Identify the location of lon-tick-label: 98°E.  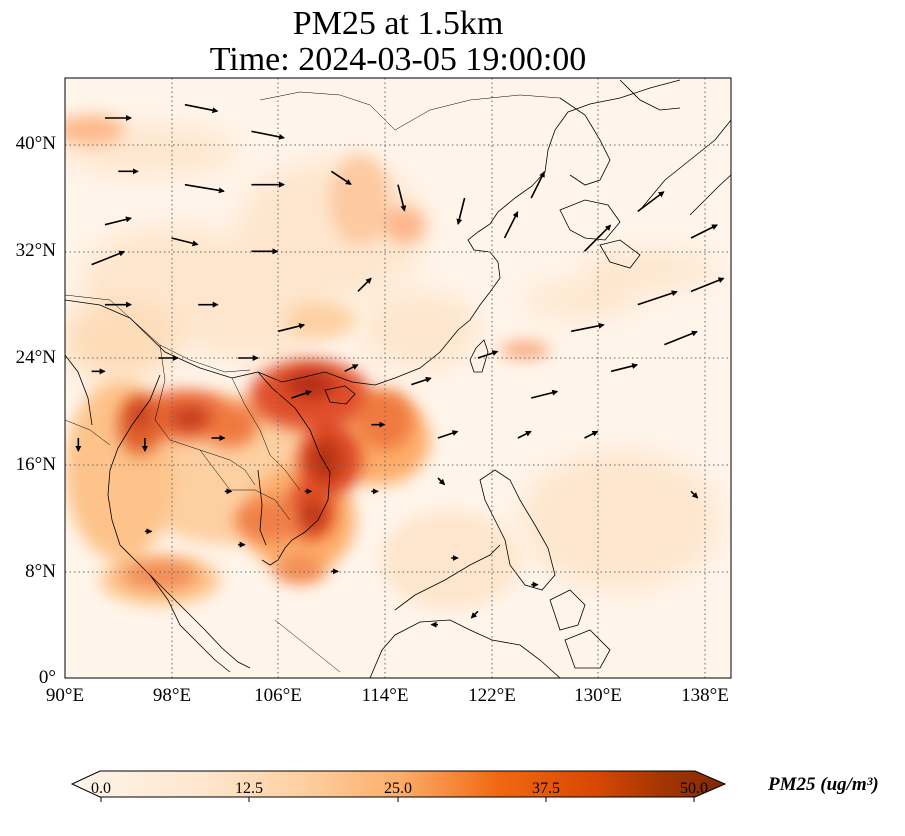
(172, 695).